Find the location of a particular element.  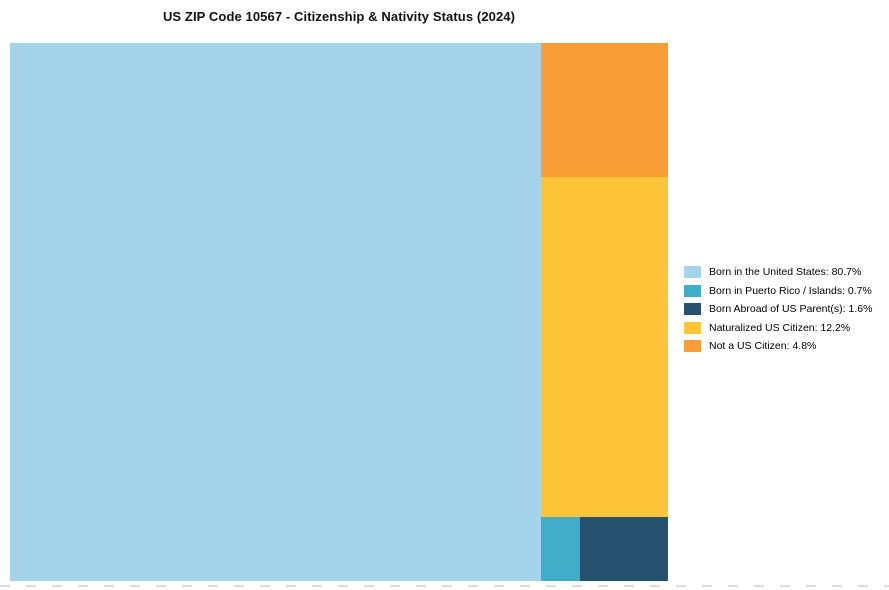

legend-item-not-a-us-citizen: Not a US Citizen: 4.8% is located at coordinates (778, 346).